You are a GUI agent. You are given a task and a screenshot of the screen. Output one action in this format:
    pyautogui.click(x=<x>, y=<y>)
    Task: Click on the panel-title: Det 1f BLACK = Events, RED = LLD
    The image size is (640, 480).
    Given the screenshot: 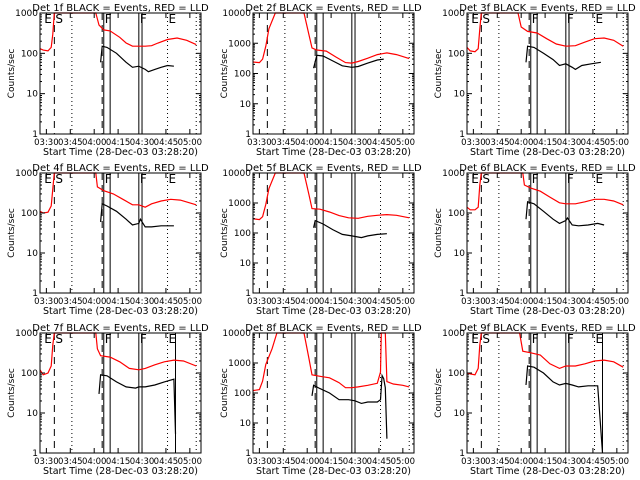 What is the action you would take?
    pyautogui.click(x=120, y=8)
    